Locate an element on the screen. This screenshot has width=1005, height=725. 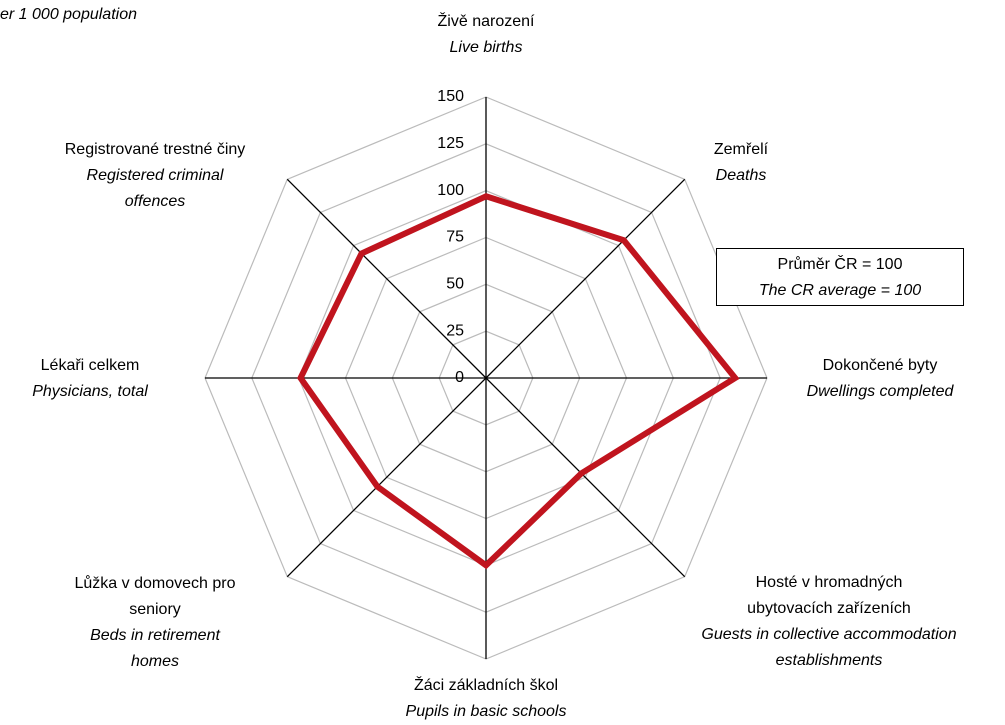
category-cz: Zemřelí is located at coordinates (741, 149).